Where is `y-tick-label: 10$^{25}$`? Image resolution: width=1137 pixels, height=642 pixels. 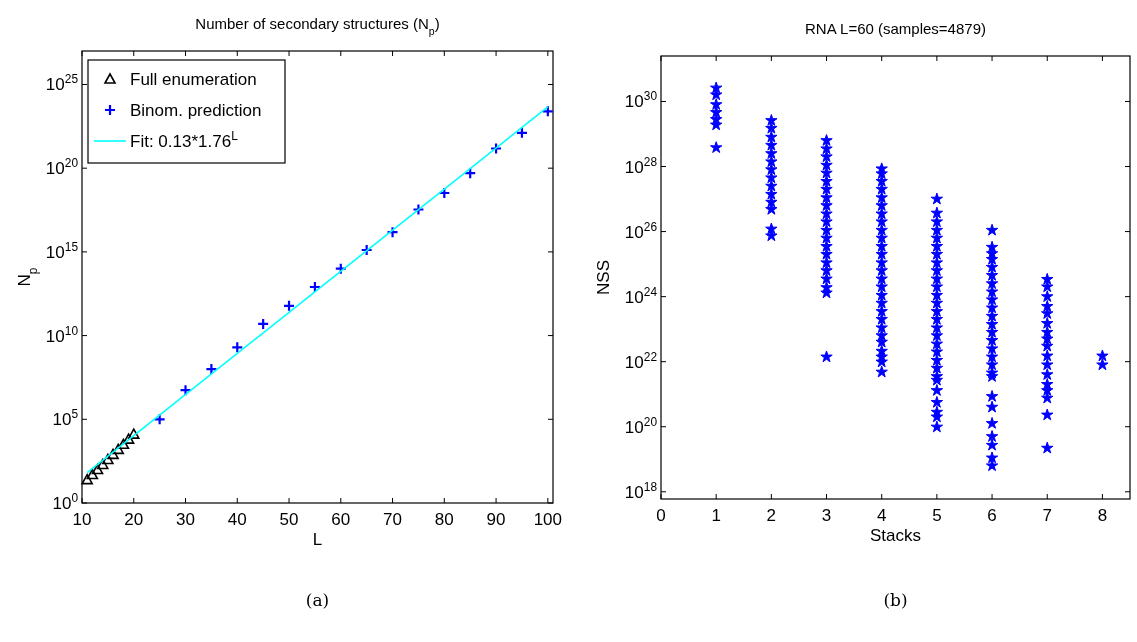
y-tick-label: 10$^{25}$ is located at coordinates (62, 83).